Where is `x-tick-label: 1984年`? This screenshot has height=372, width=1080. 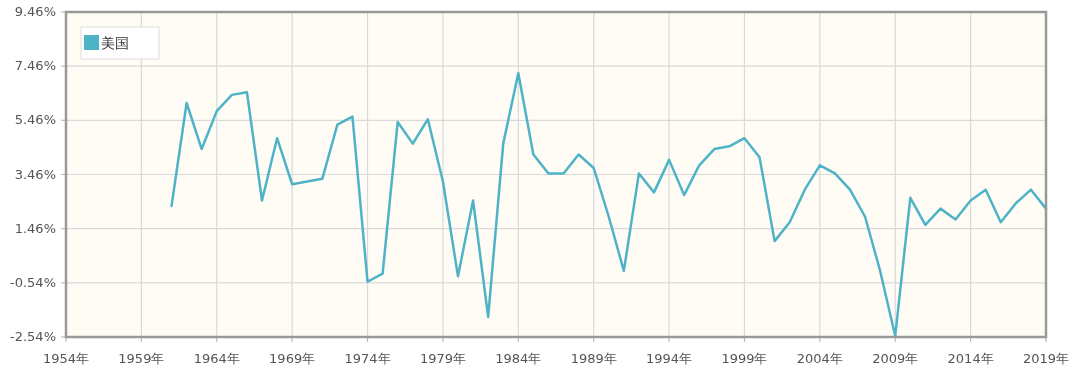 x-tick-label: 1984年 is located at coordinates (518, 358).